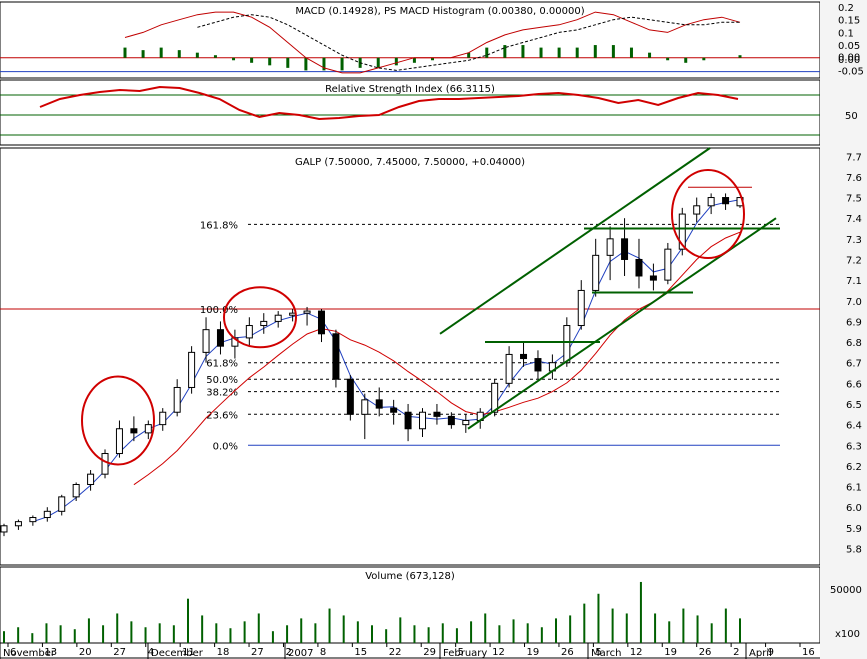 The width and height of the screenshot is (867, 659). I want to click on price-tick-label: 6.5, so click(854, 405).